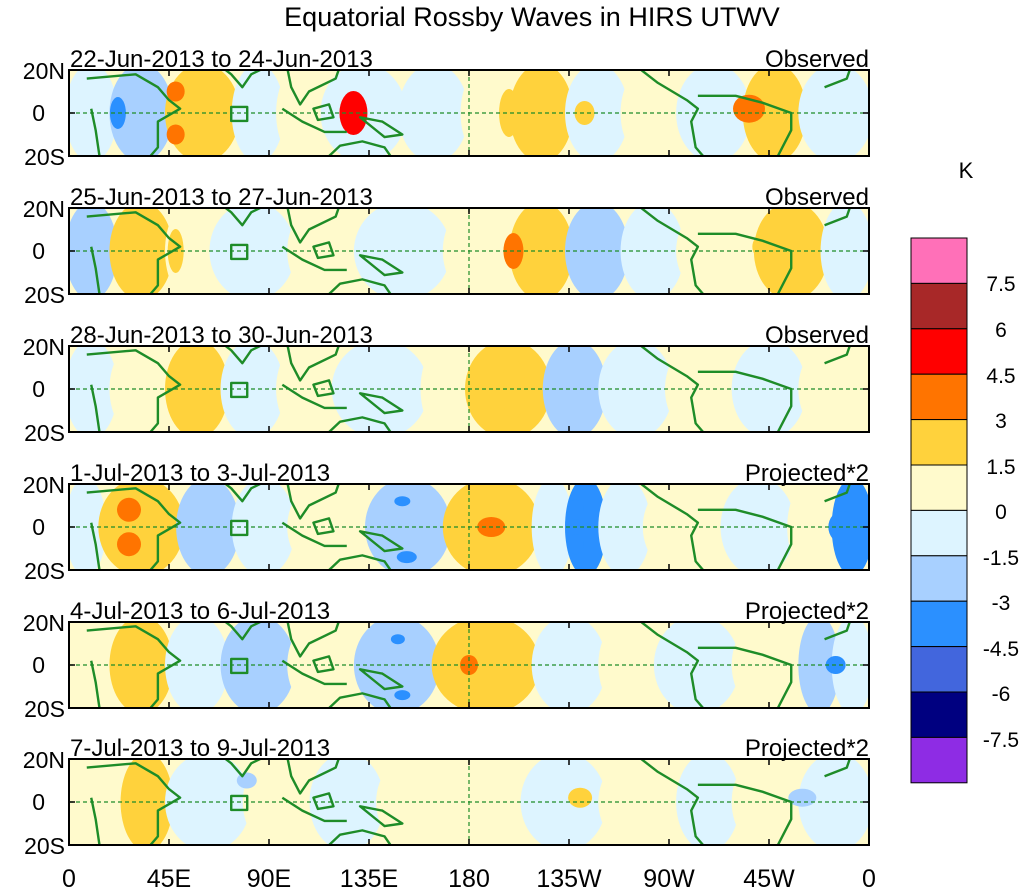 The image size is (1024, 890). I want to click on panel-date-range: 4-Jul-2013 to 6-Jul-2013, so click(200, 611).